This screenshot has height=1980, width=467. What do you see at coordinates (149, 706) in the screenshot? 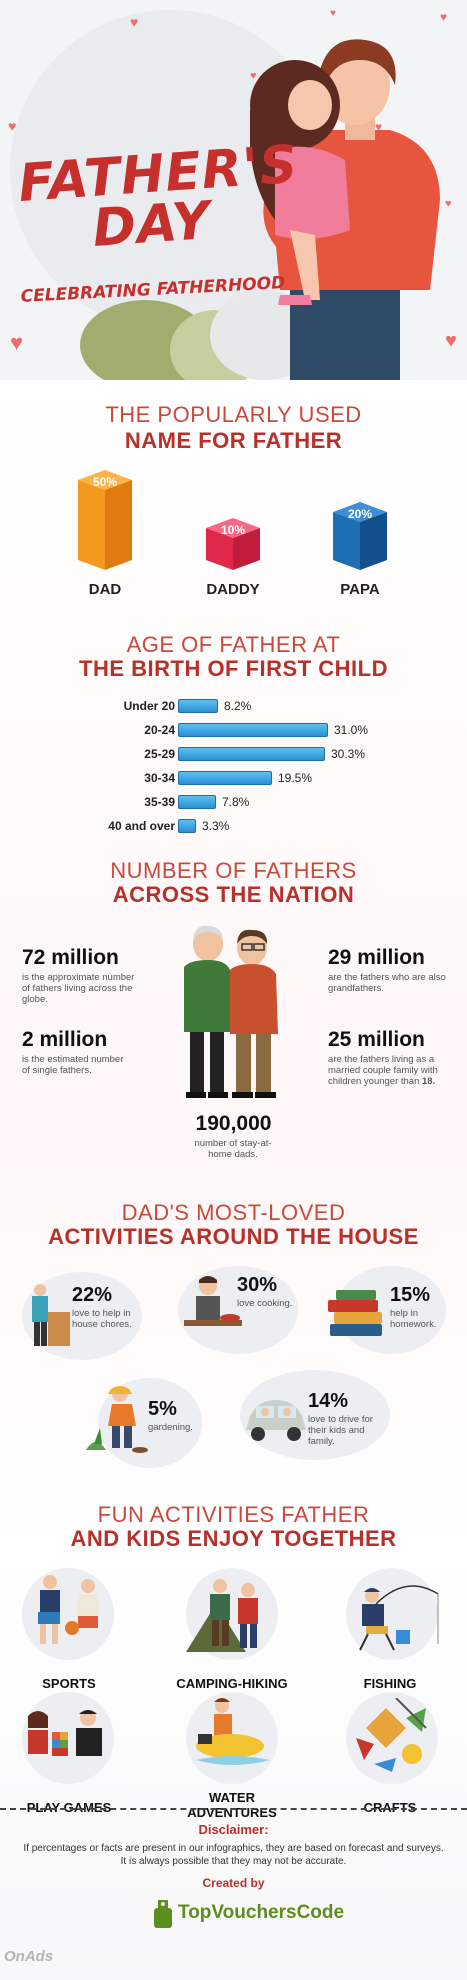
I see `age-row-label: Under 20` at bounding box center [149, 706].